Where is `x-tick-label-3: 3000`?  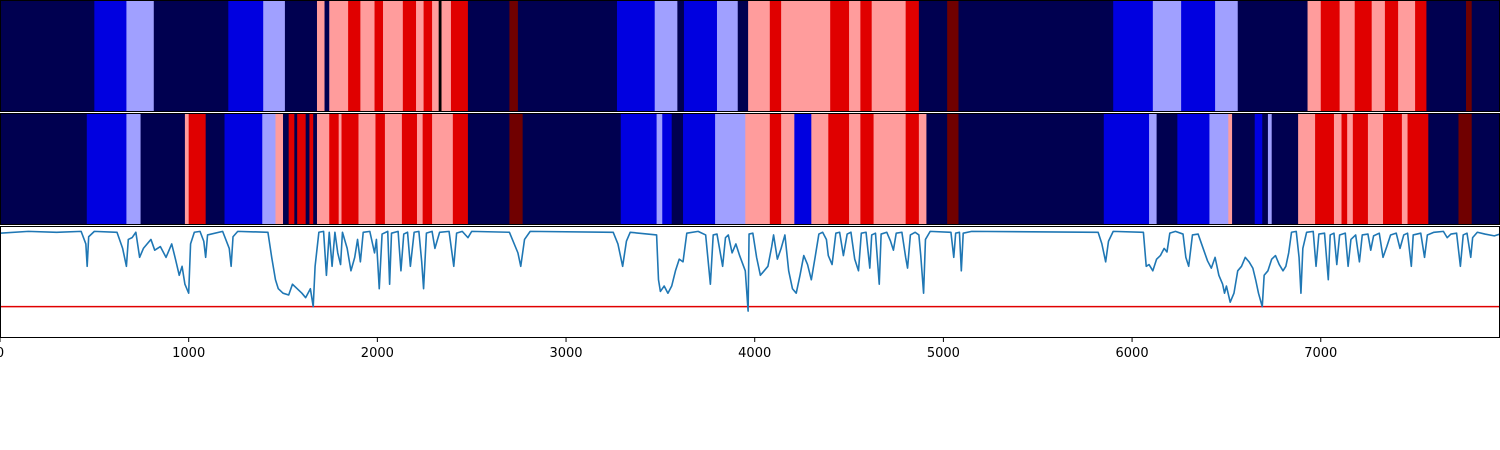
x-tick-label-3: 3000 is located at coordinates (565, 353).